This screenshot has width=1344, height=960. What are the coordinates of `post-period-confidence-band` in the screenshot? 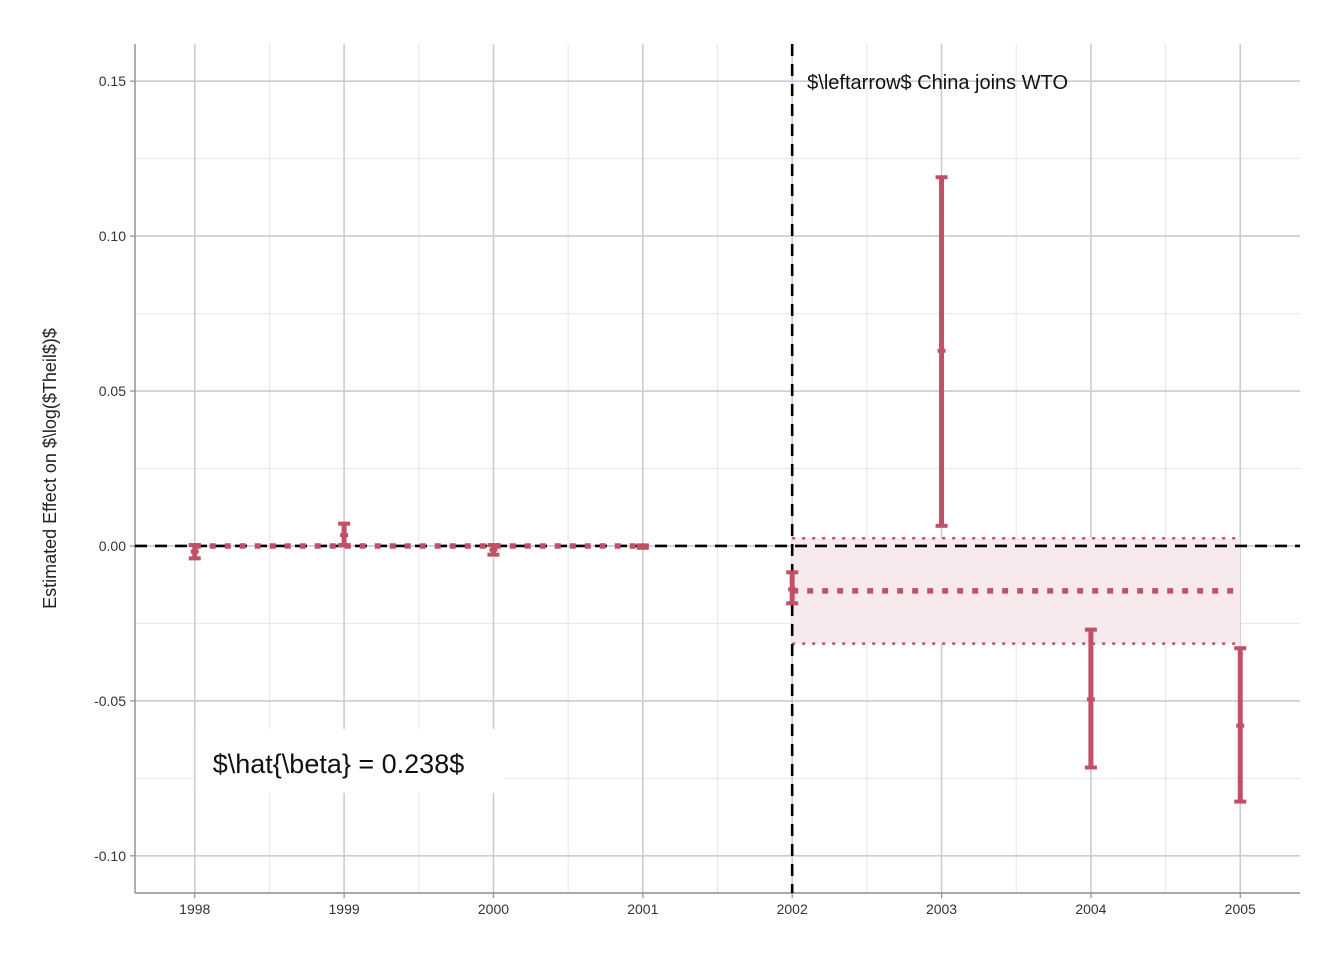 It's located at (1016, 590).